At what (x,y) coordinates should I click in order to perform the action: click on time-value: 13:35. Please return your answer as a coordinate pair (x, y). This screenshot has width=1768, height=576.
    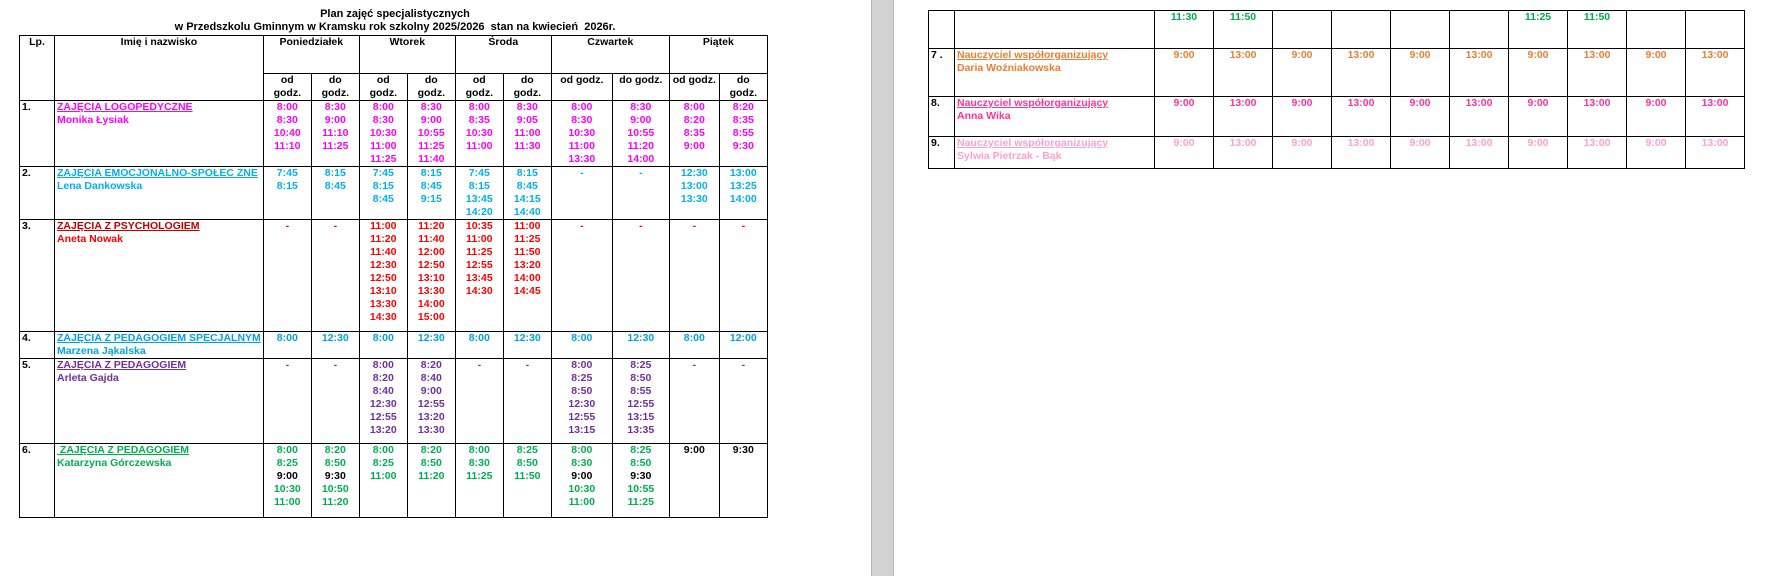
    Looking at the image, I should click on (641, 430).